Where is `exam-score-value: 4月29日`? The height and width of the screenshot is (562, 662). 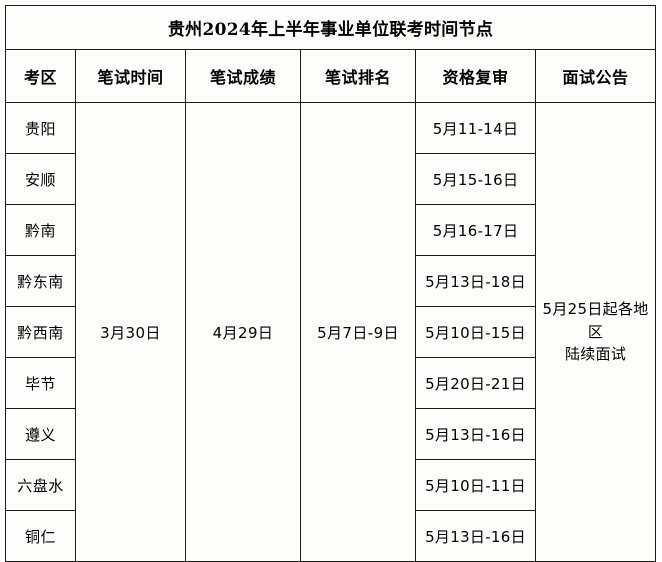
exam-score-value: 4月29日 is located at coordinates (243, 332).